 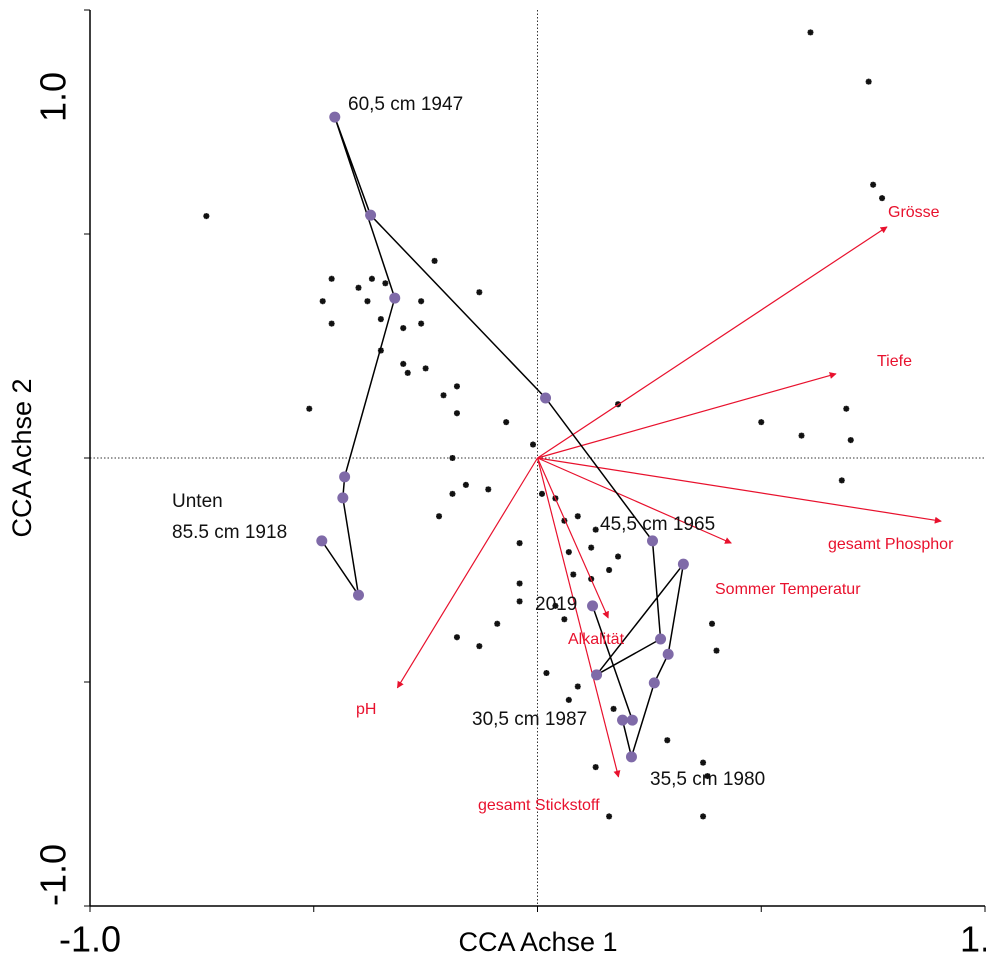 What do you see at coordinates (90, 939) in the screenshot?
I see `x-tick-label: -1.0` at bounding box center [90, 939].